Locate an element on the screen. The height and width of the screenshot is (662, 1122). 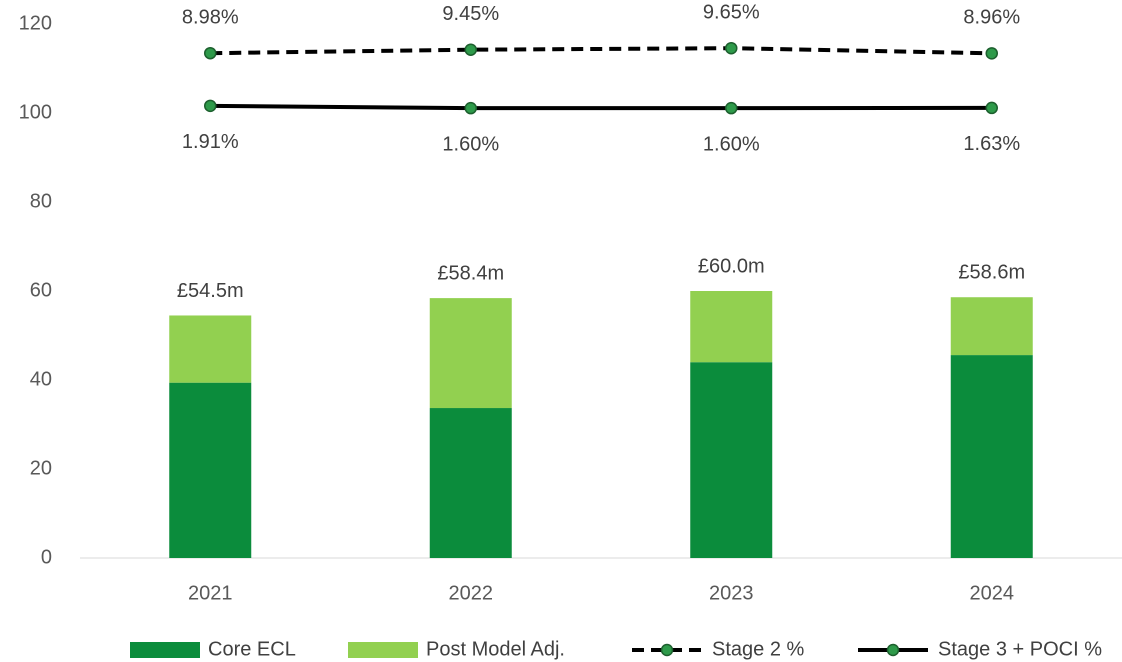
y-tick-label: 60 is located at coordinates (41, 290).